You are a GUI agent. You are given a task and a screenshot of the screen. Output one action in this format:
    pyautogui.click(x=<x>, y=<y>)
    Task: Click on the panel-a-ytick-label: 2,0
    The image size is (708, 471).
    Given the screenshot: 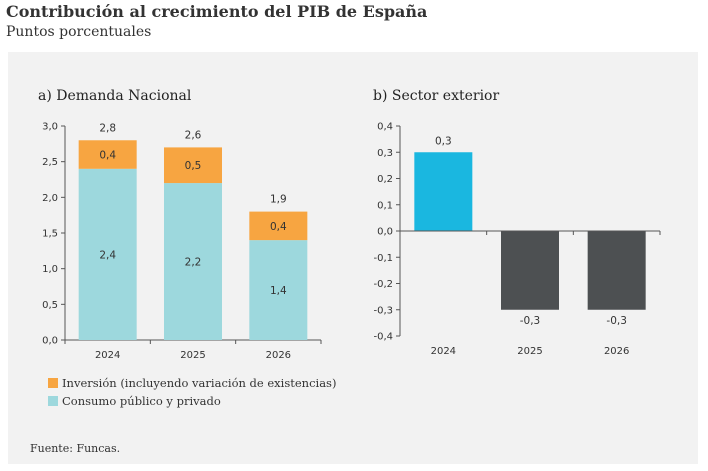 What is the action you would take?
    pyautogui.click(x=50, y=198)
    